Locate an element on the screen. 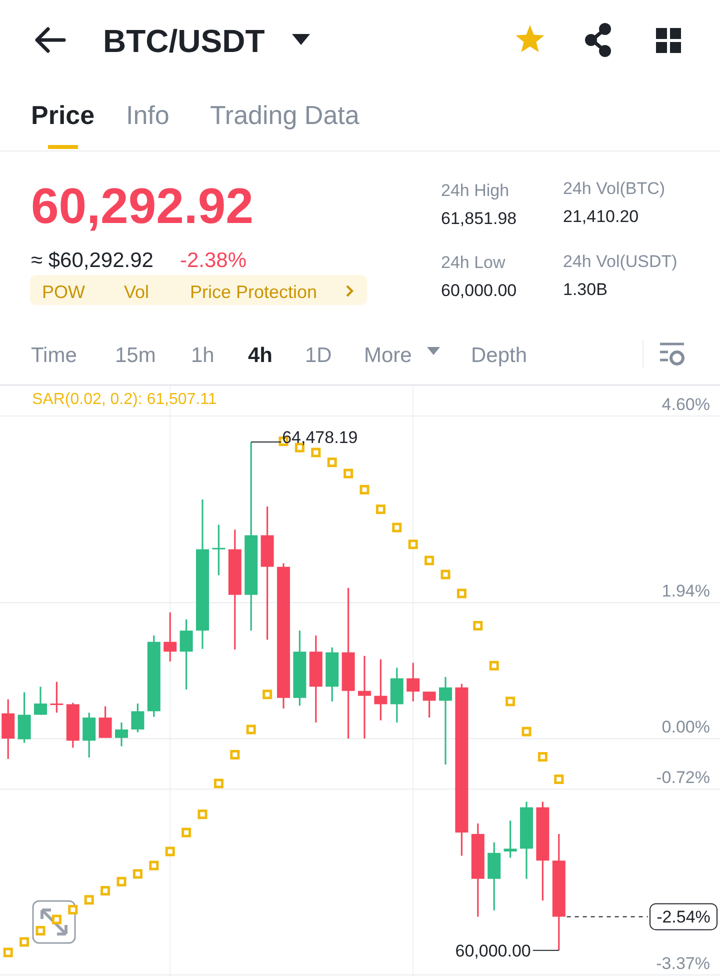  text: 24h Vol(USDT) is located at coordinates (620, 261).